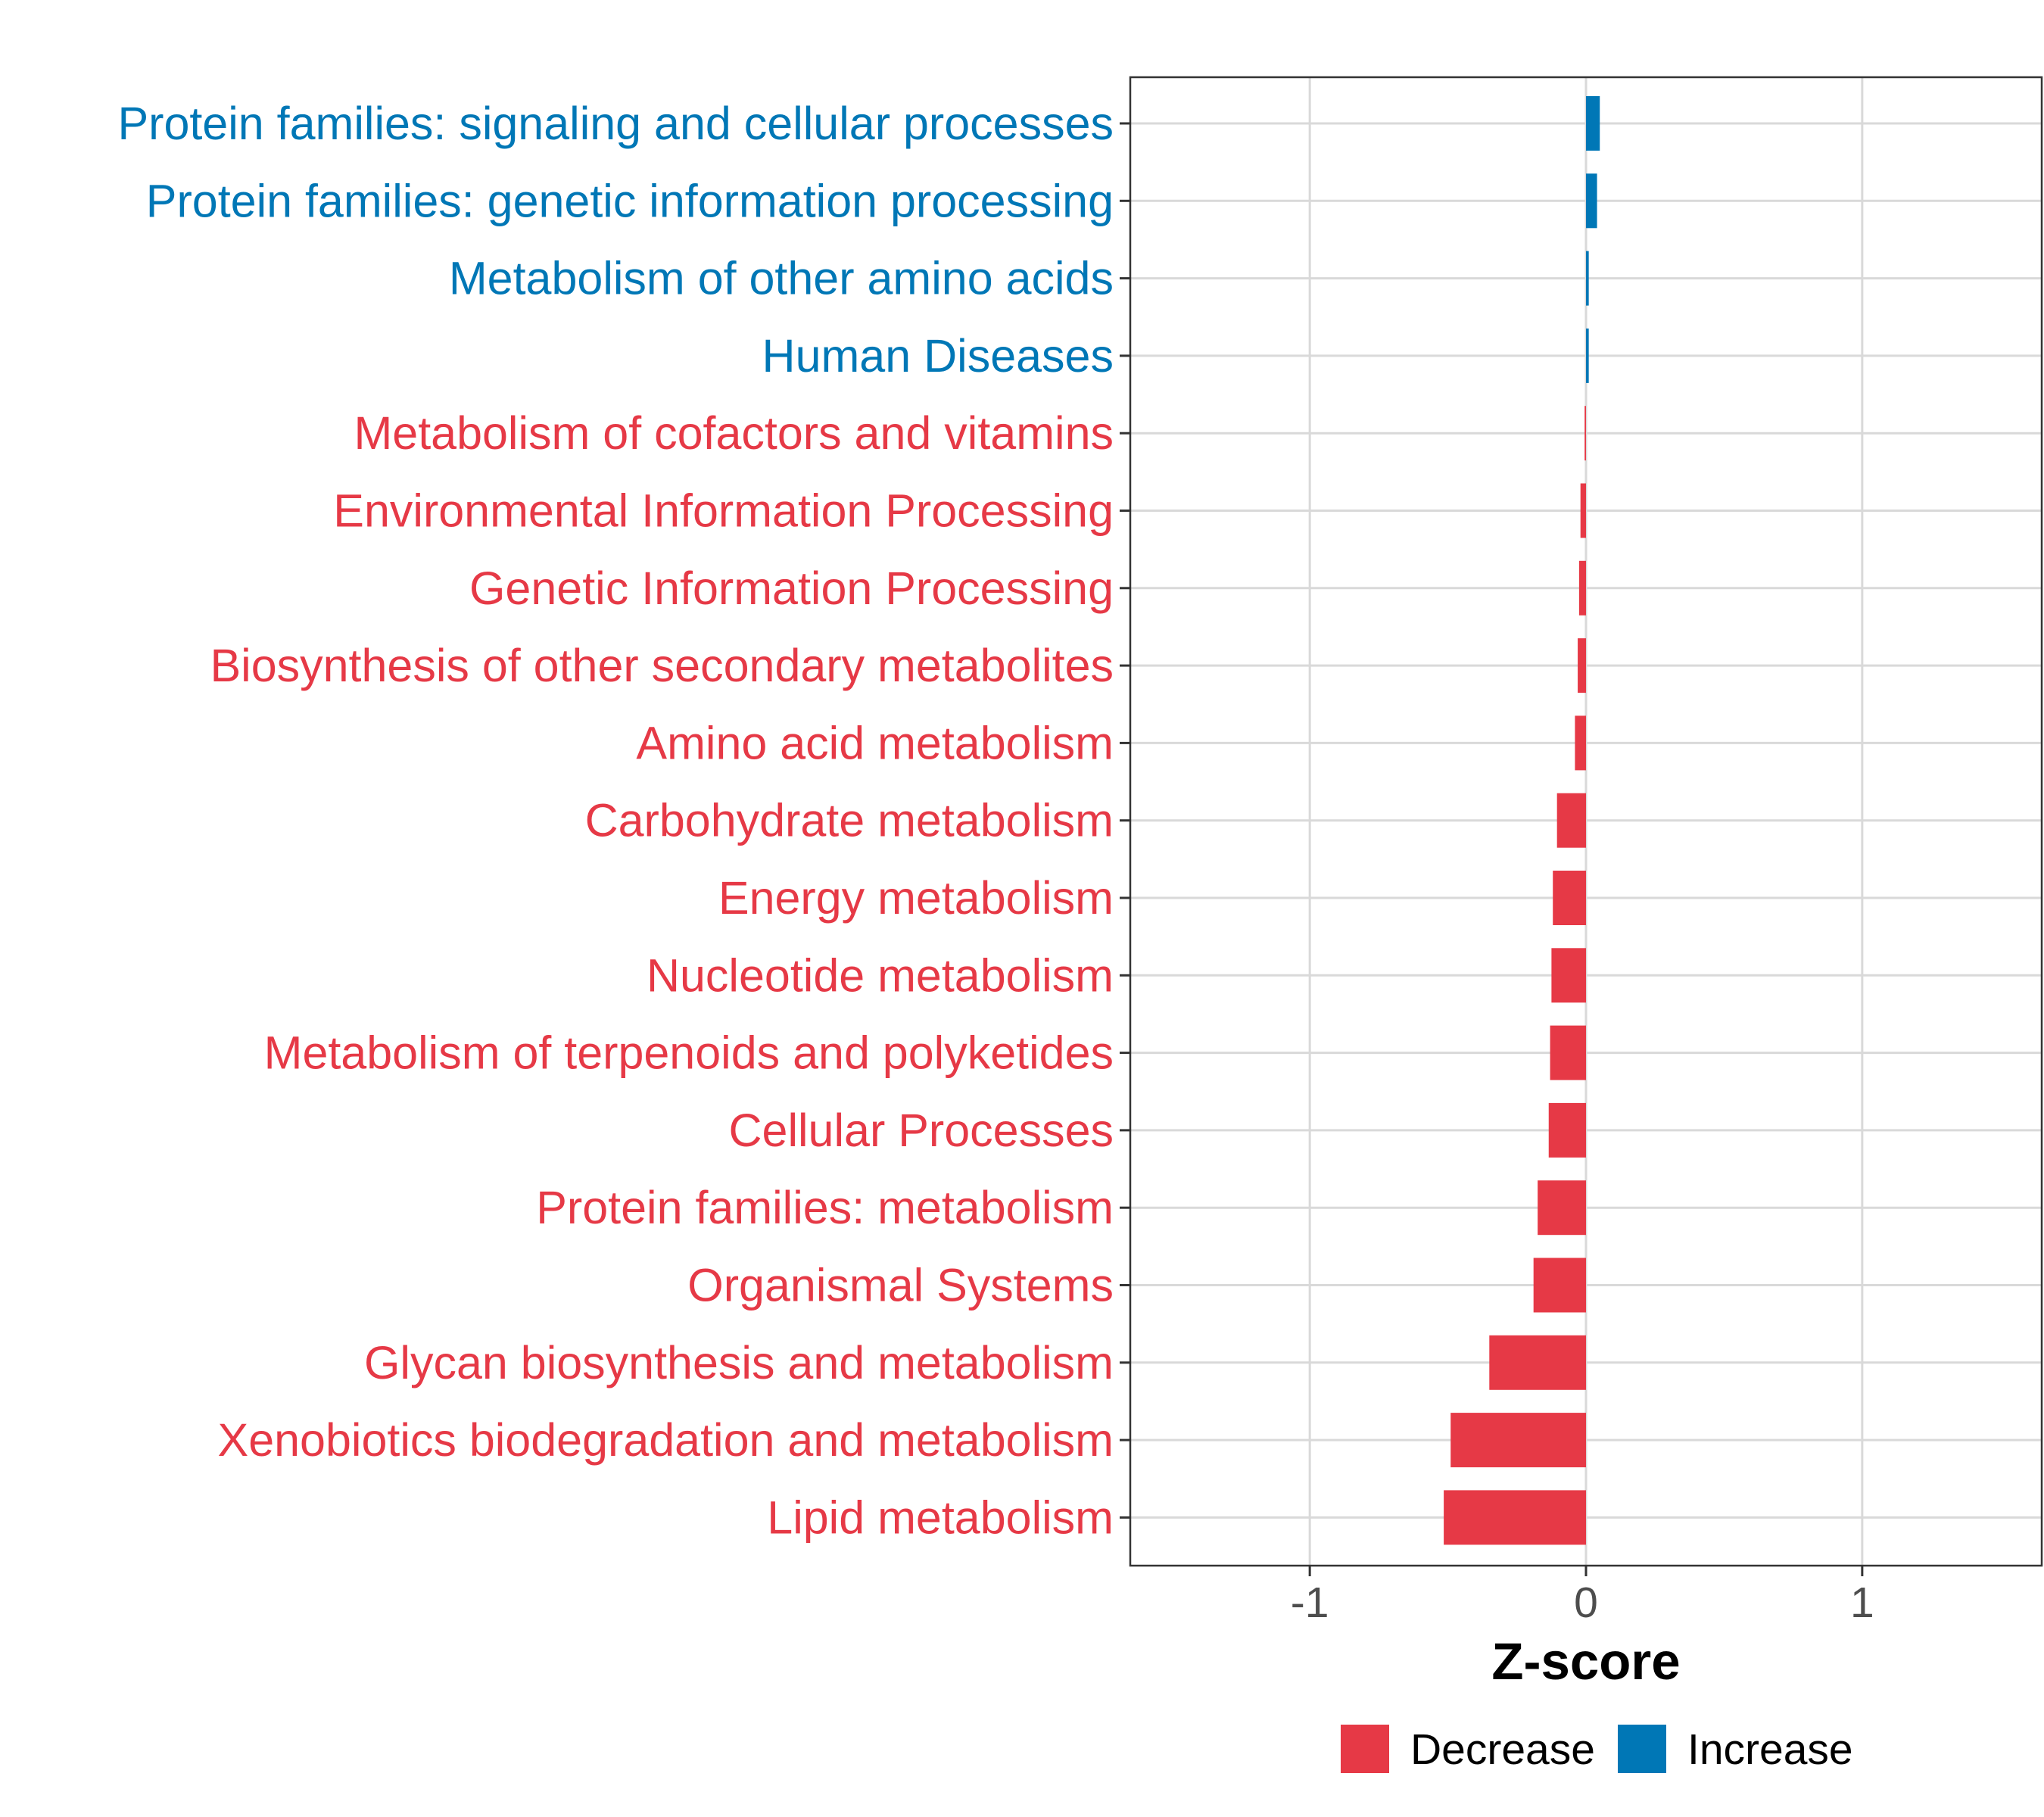  What do you see at coordinates (850, 821) in the screenshot?
I see `category-label: Carbohydrate metabolism` at bounding box center [850, 821].